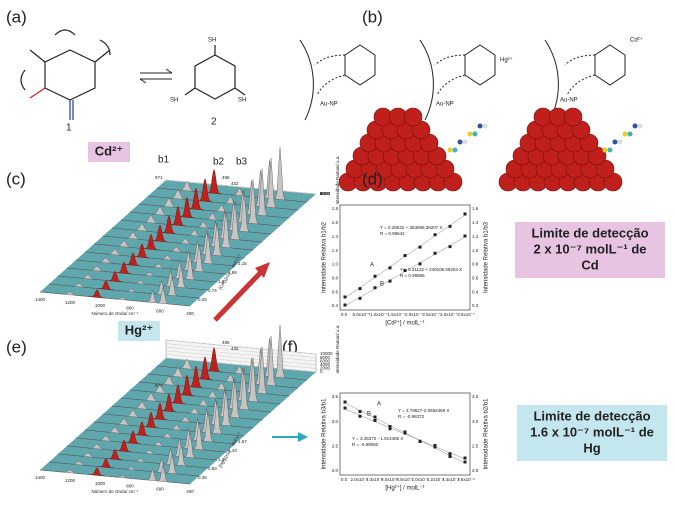  What do you see at coordinates (215, 72) in the screenshot?
I see `molecule-2-drawing` at bounding box center [215, 72].